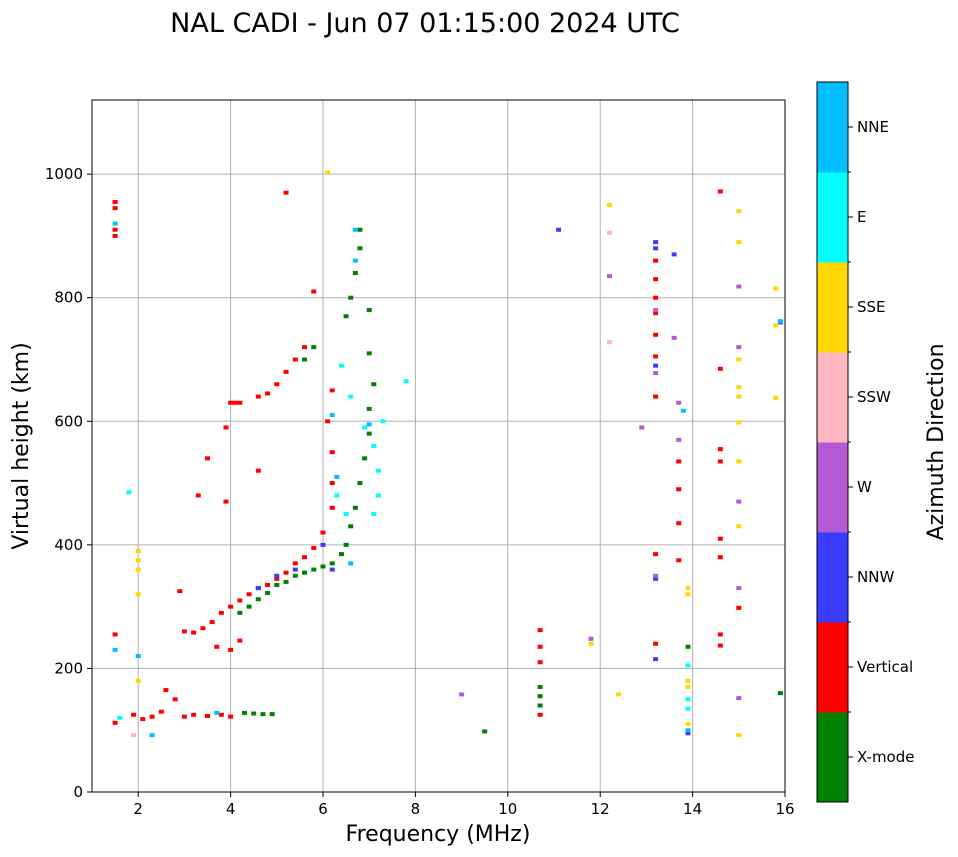 This screenshot has width=958, height=857. Describe the element at coordinates (864, 487) in the screenshot. I see `colorbar-tick-label: W` at that location.